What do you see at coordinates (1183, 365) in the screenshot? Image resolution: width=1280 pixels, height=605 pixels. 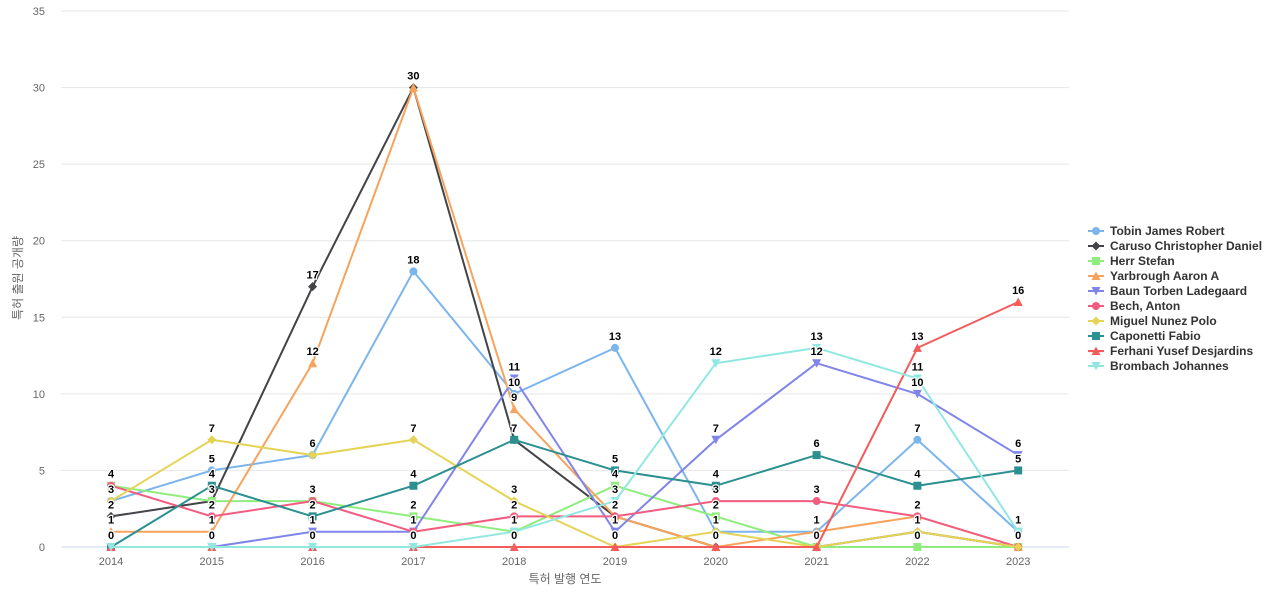 I see `legend-item: Brombach Johannes` at bounding box center [1183, 365].